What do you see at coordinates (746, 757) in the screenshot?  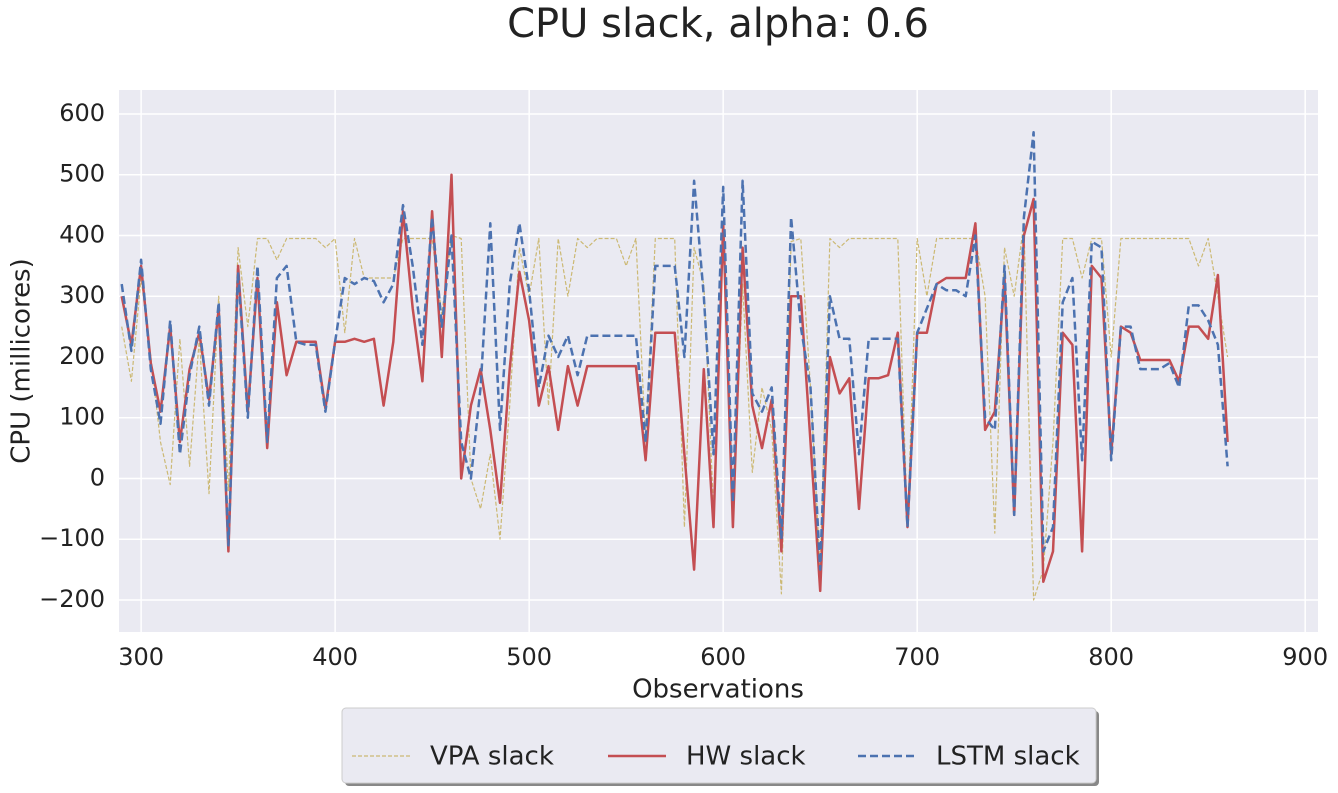 I see `legend-label: HW slack` at bounding box center [746, 757].